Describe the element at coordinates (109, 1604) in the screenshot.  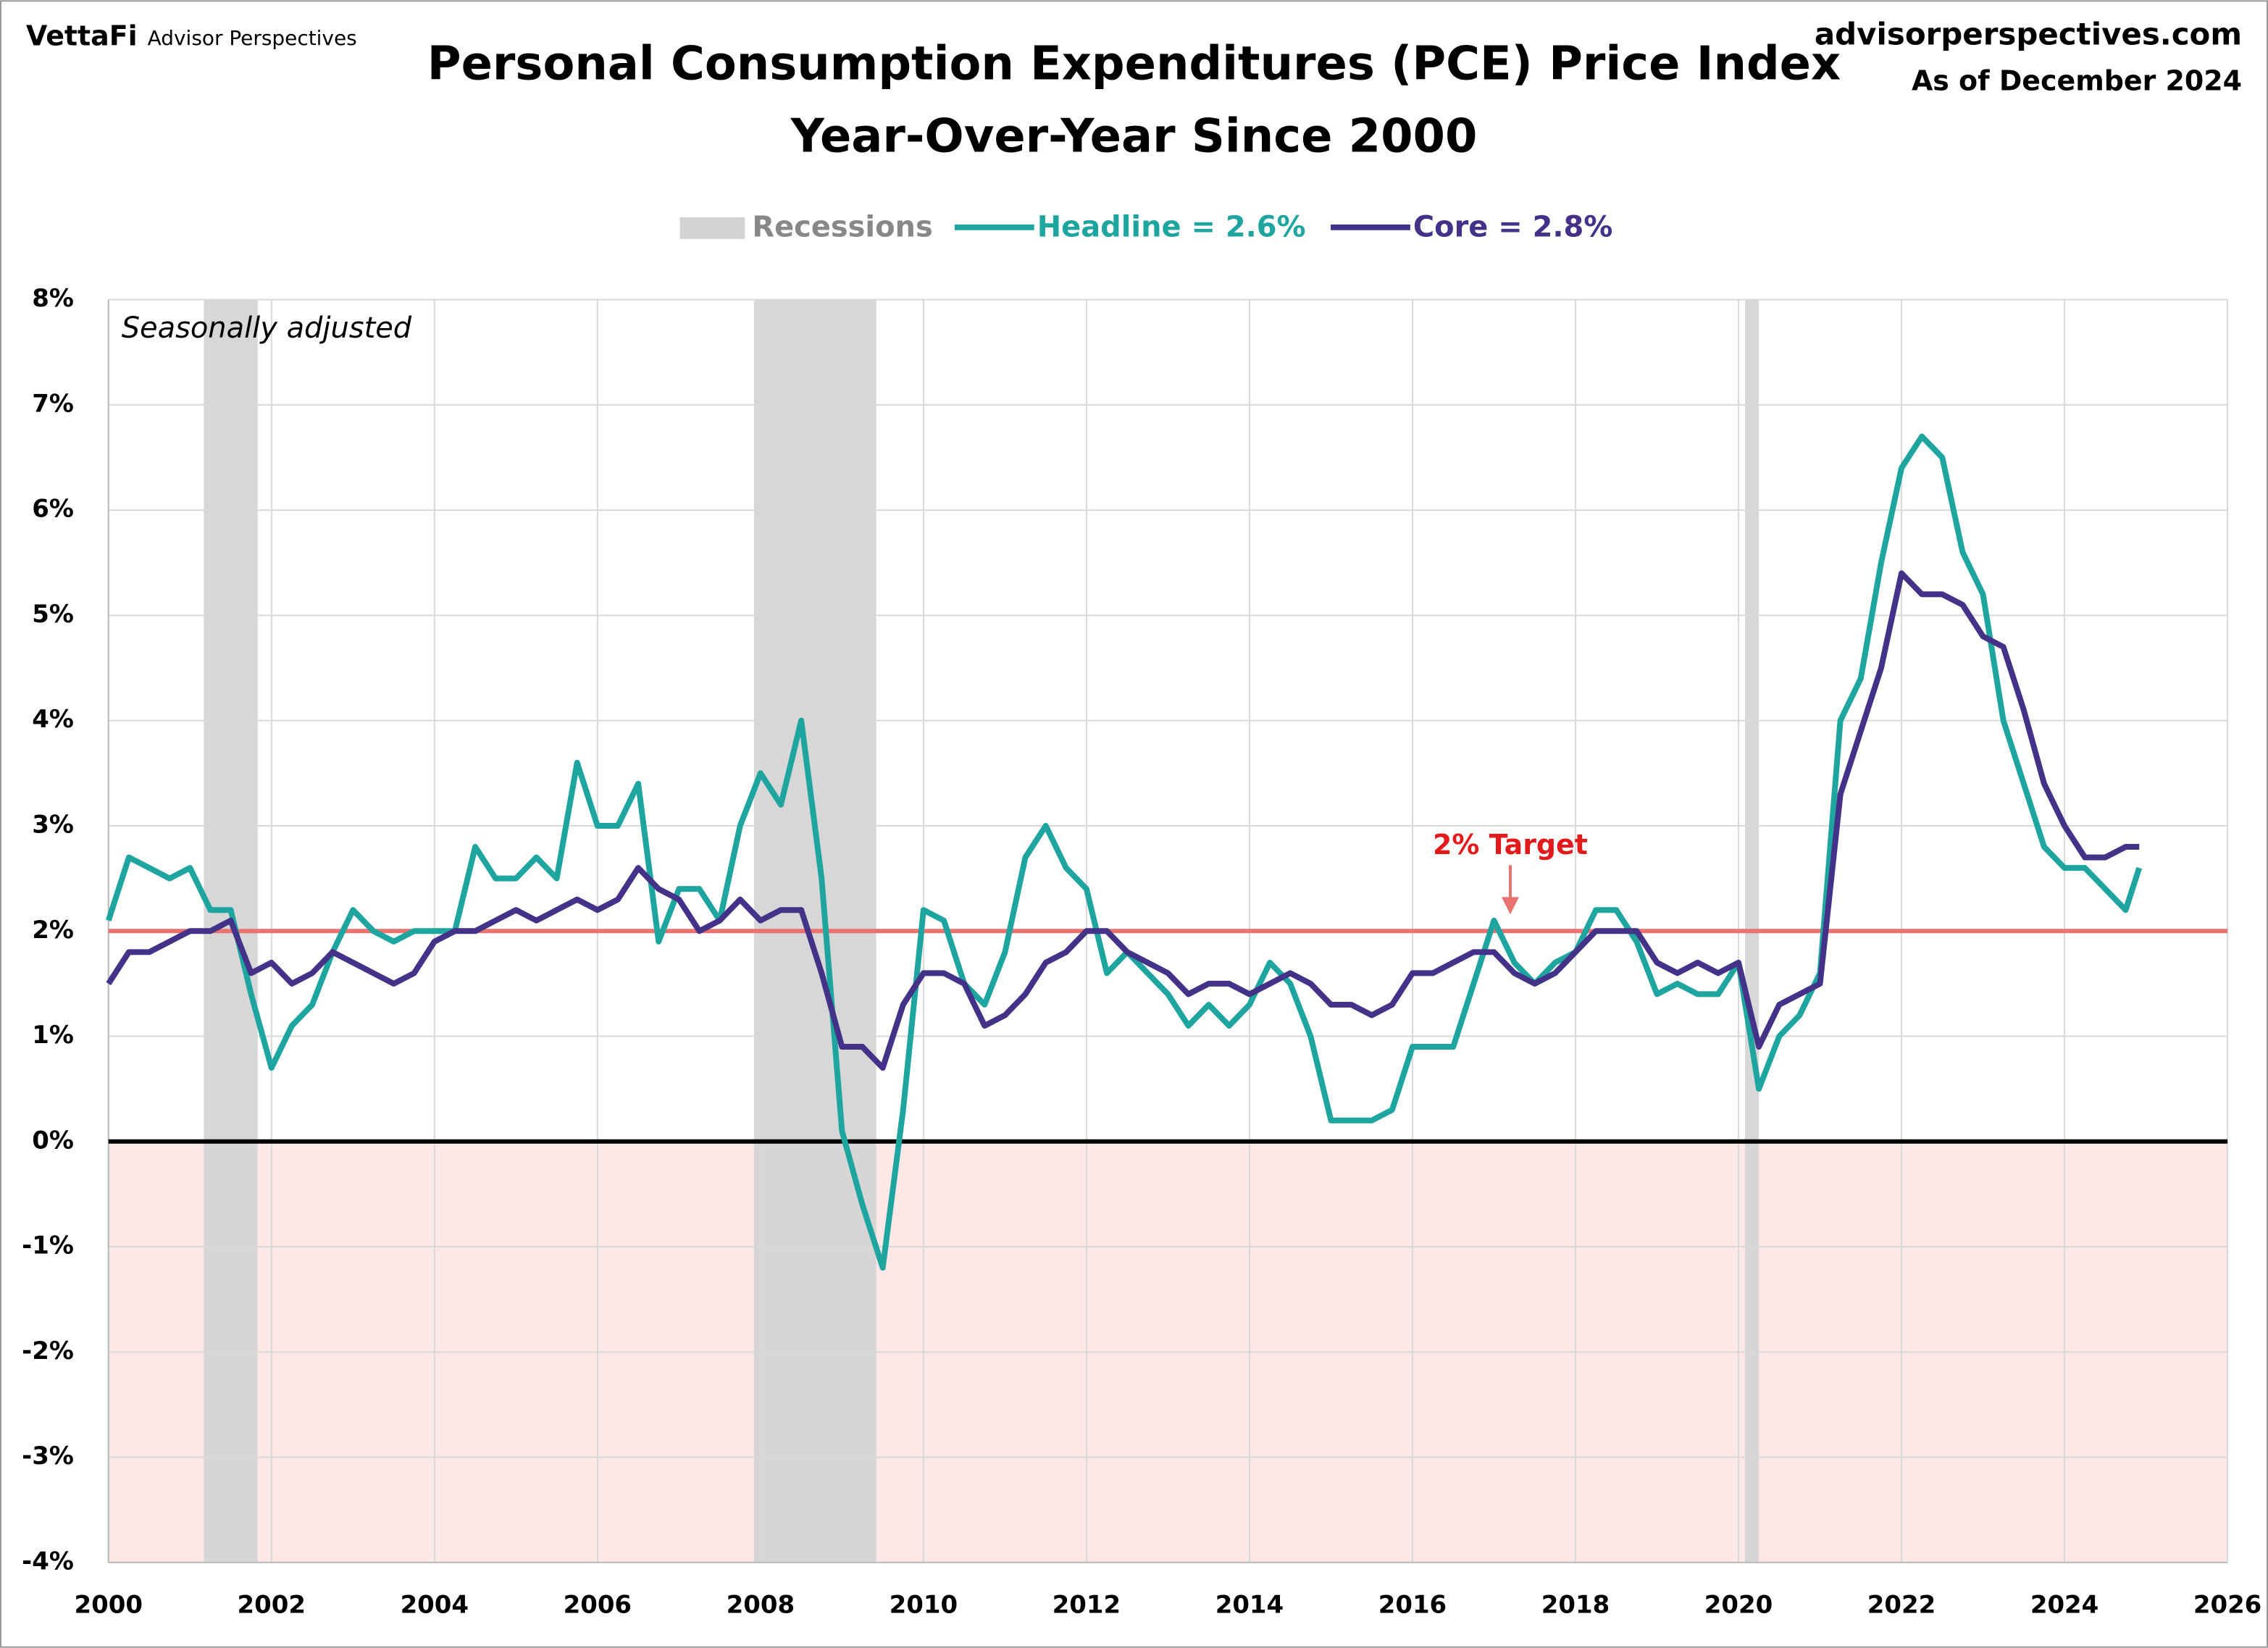
I see `x-tick-label: 2000` at that location.